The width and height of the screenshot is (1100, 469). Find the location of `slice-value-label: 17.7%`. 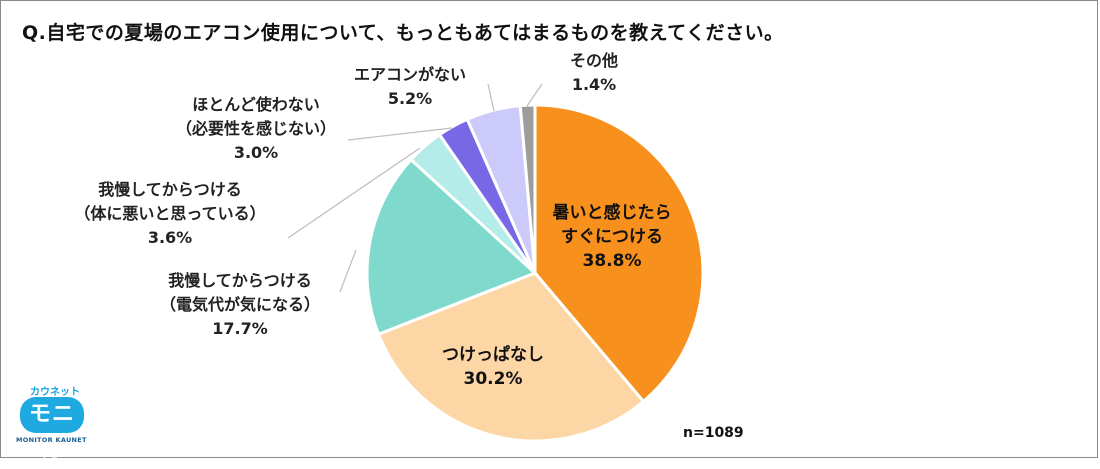

slice-value-label: 17.7% is located at coordinates (240, 328).